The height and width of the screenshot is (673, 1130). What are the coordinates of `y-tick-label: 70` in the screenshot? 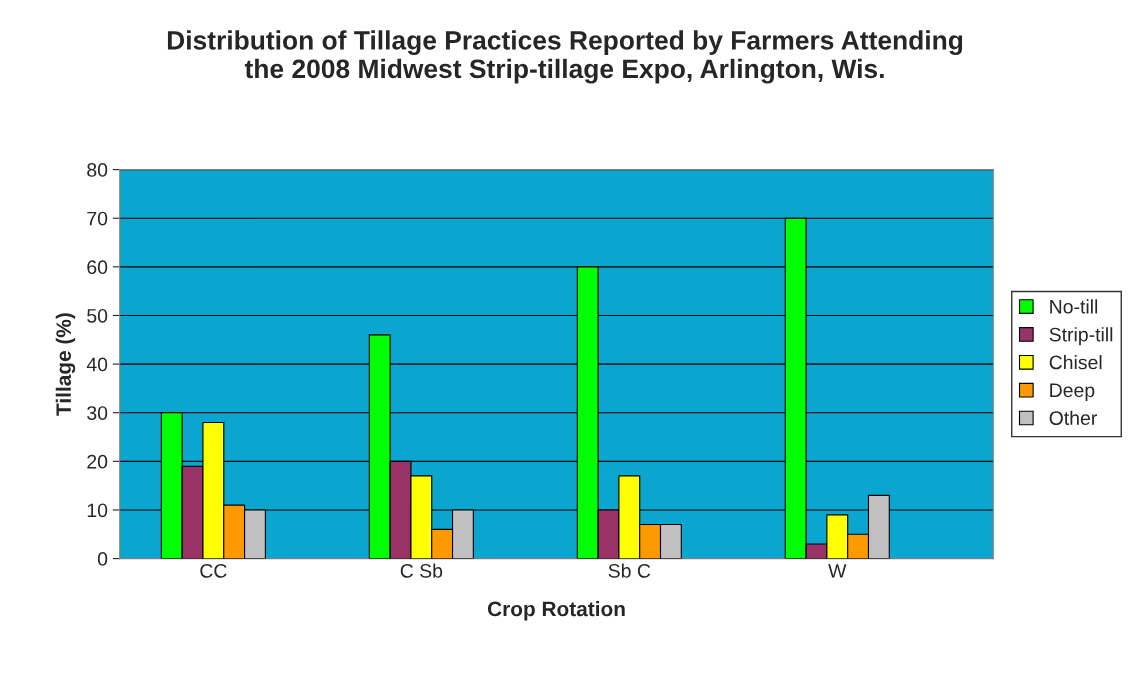 It's located at (97, 218).